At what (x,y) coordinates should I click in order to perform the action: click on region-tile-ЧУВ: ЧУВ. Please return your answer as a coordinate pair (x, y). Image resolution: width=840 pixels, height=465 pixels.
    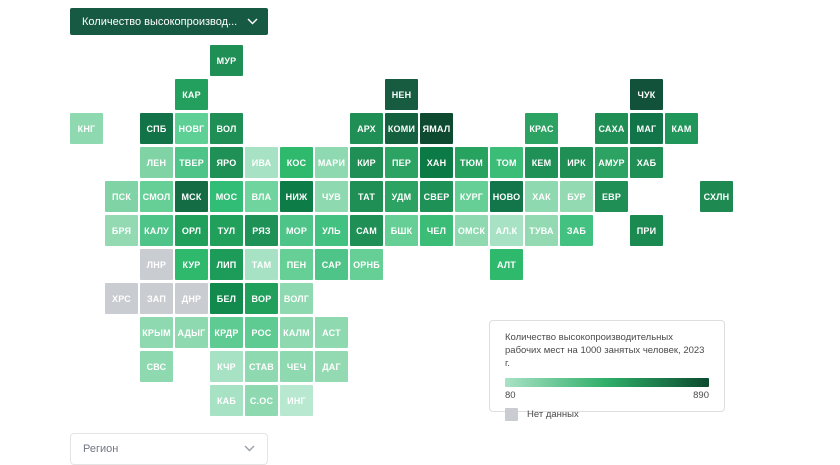
    Looking at the image, I should click on (331, 196).